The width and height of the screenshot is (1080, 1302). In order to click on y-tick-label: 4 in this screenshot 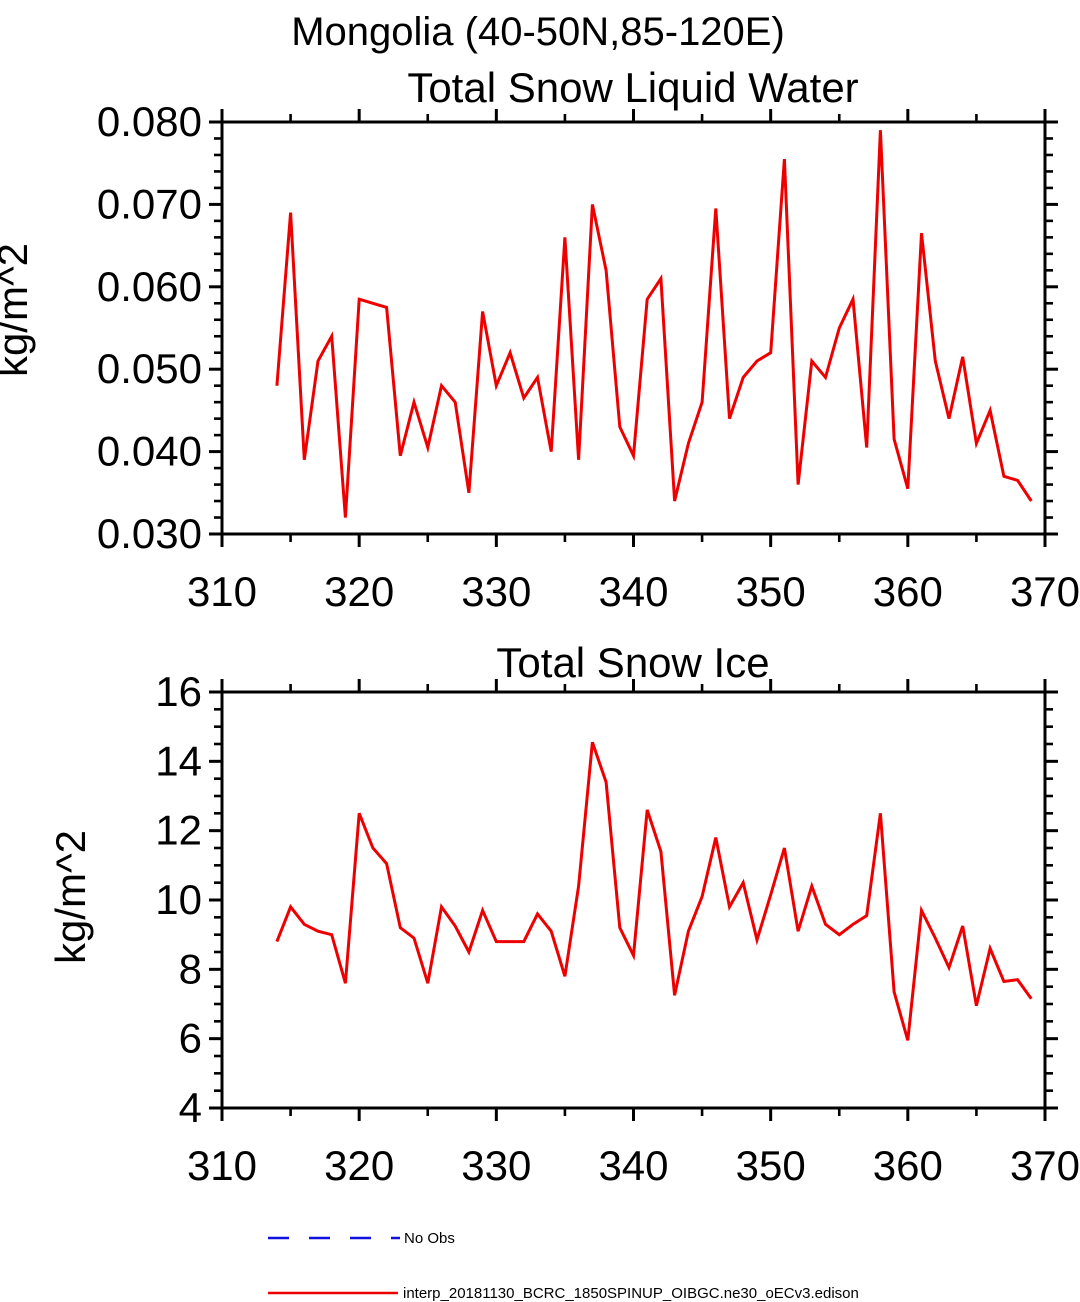, I will do `click(190, 1107)`.